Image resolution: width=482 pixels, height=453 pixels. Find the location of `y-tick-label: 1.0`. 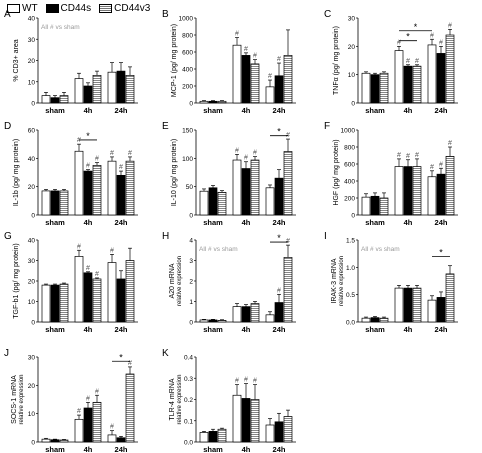

y-tick-label: 1.0 is located at coordinates (350, 268).